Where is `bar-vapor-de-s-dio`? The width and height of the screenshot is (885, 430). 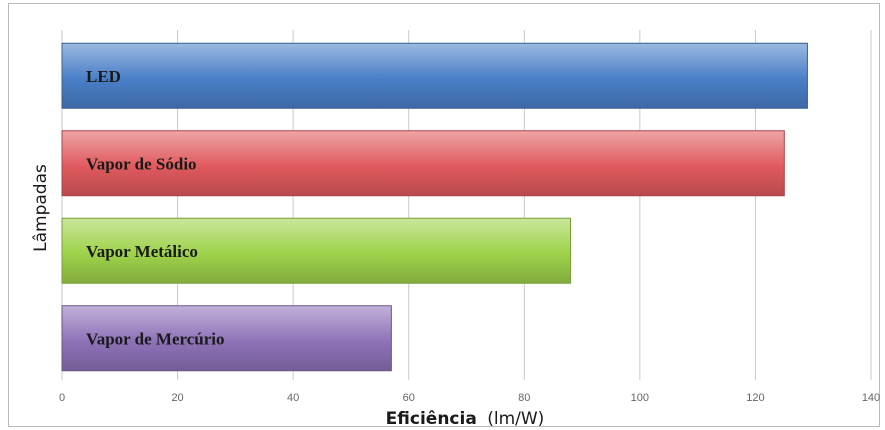 bar-vapor-de-s-dio is located at coordinates (423, 163).